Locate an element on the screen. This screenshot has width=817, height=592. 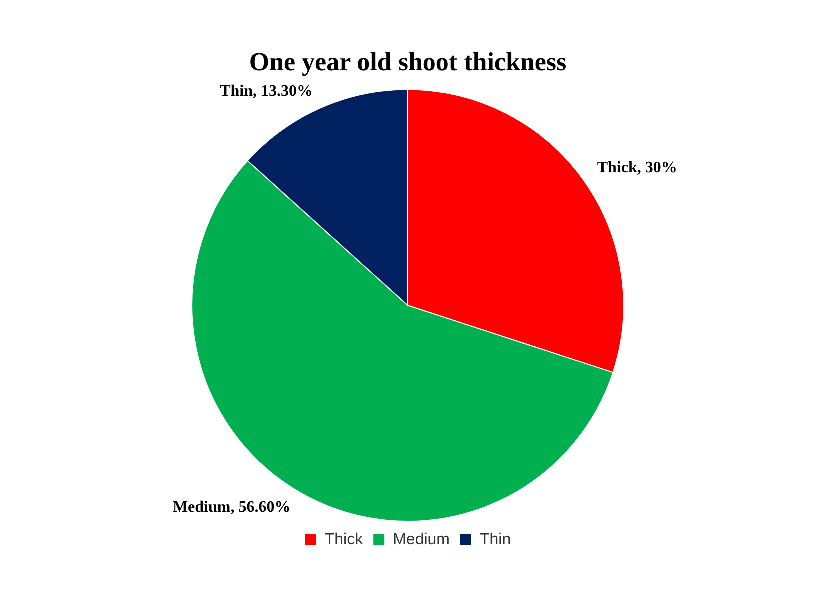
legend-label: Medium is located at coordinates (421, 539).